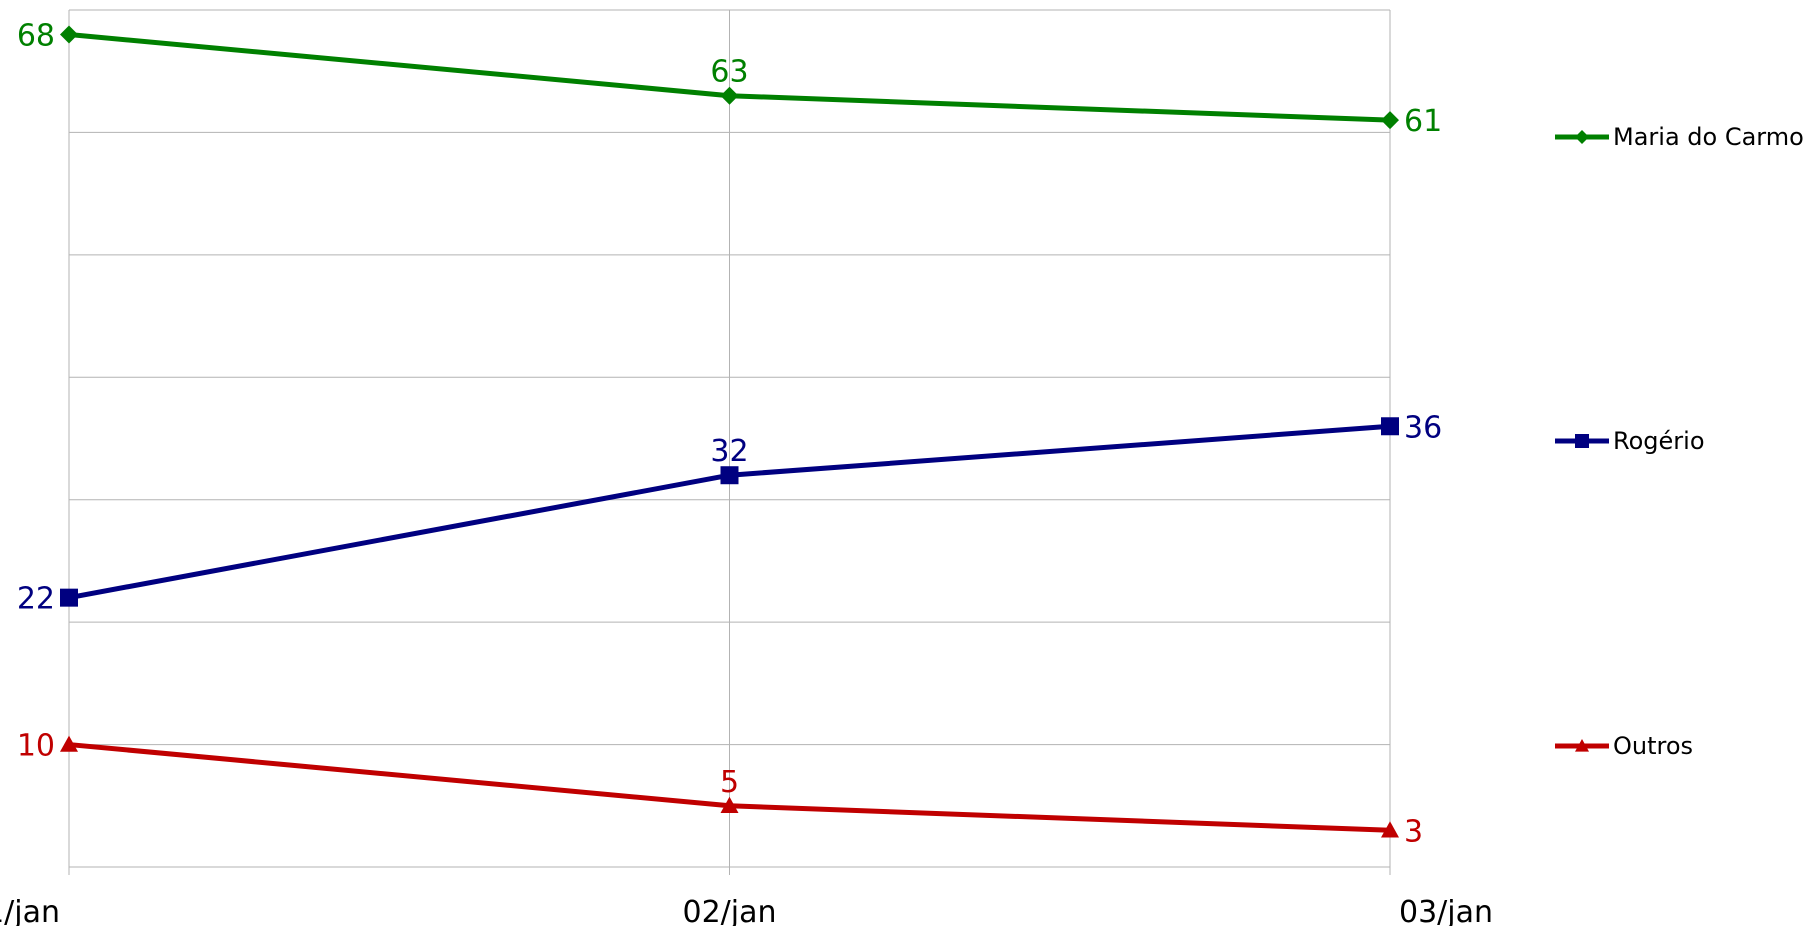  I want to click on data-label: 32, so click(729, 451).